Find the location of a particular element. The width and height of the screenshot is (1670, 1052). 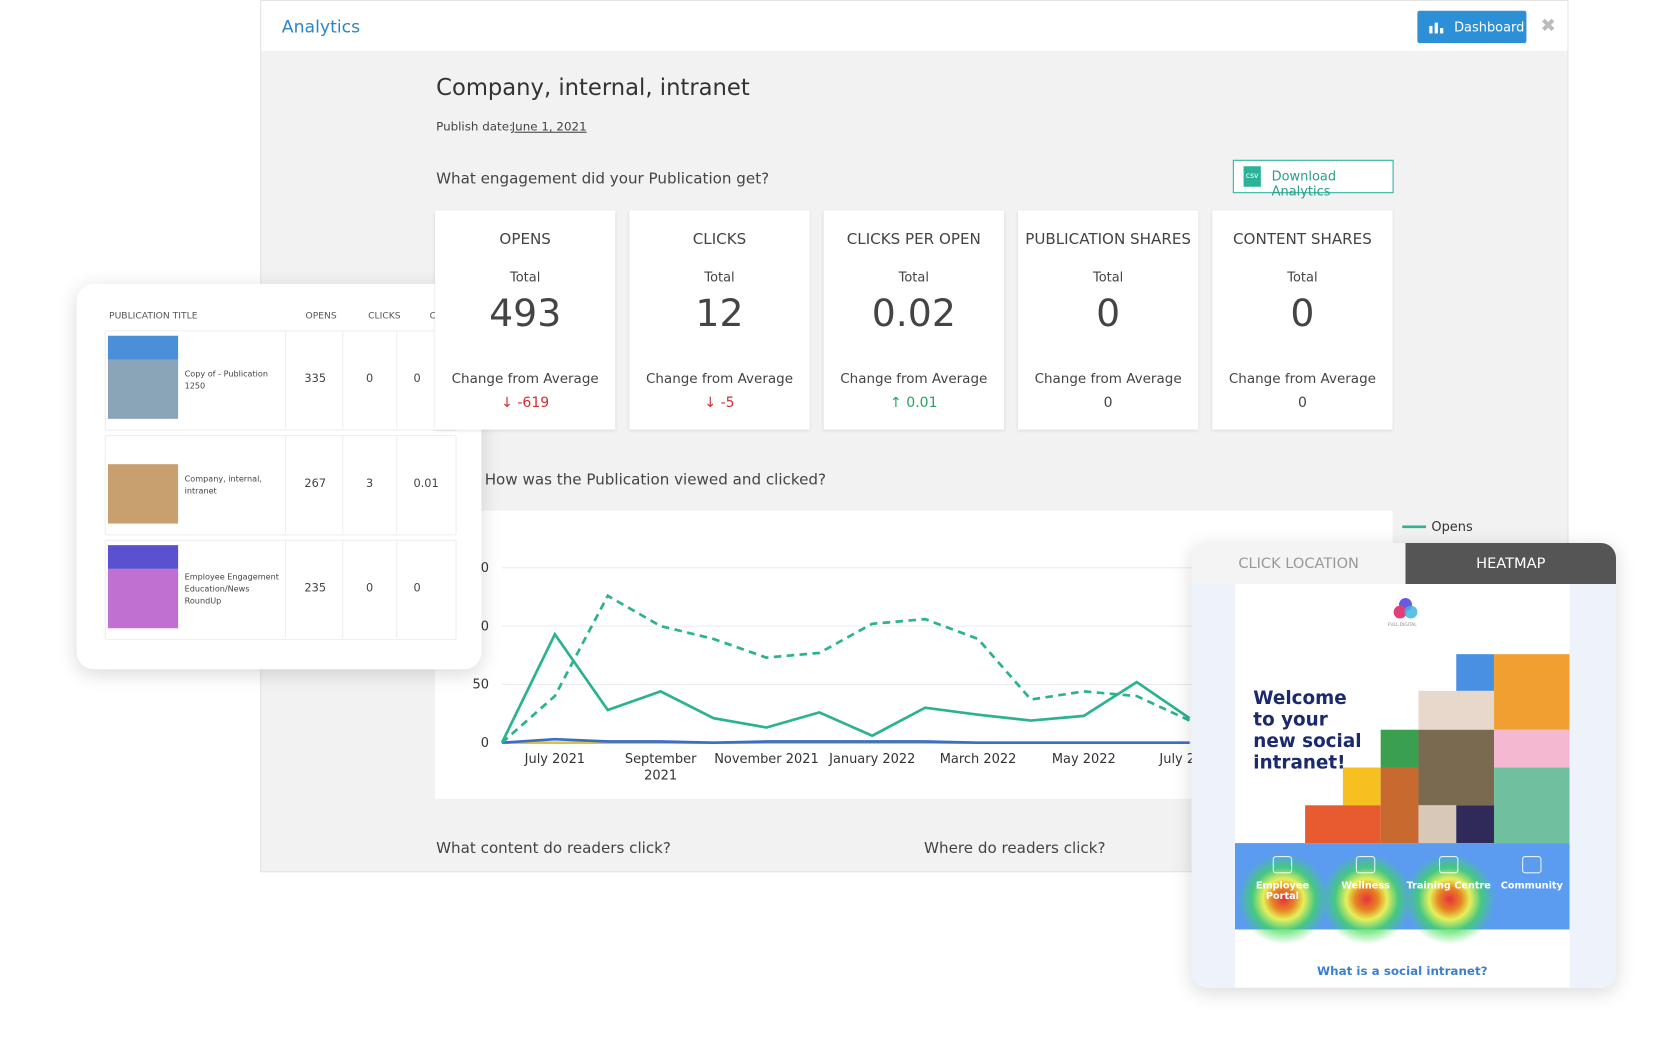

change-row: ↓ -619 is located at coordinates (525, 403).